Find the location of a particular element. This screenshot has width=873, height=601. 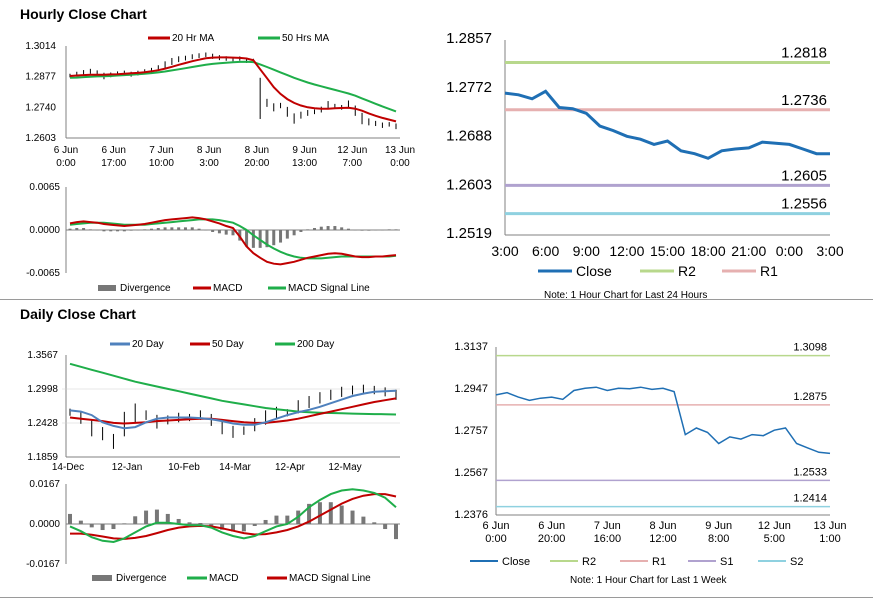

xtick-time: 15:00 is located at coordinates (667, 251).